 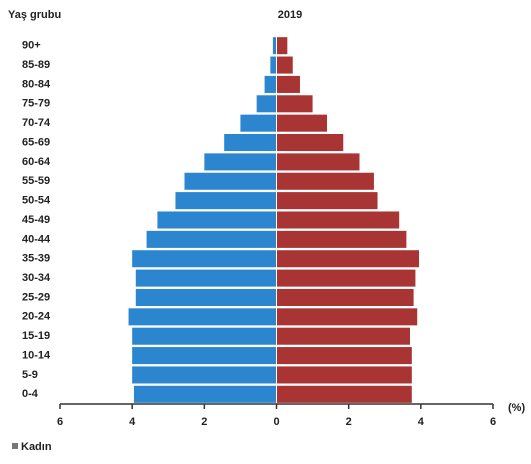 I want to click on y-tick-label: 45-49, so click(x=36, y=220).